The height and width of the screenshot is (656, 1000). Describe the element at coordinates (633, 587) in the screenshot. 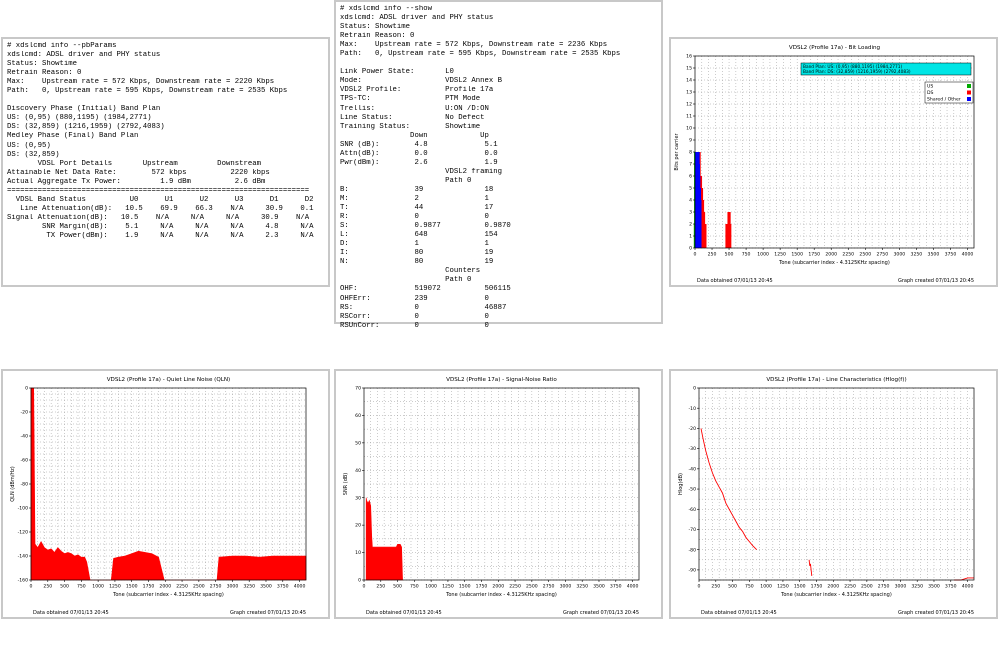

I see `x-tick-label: 4000` at that location.